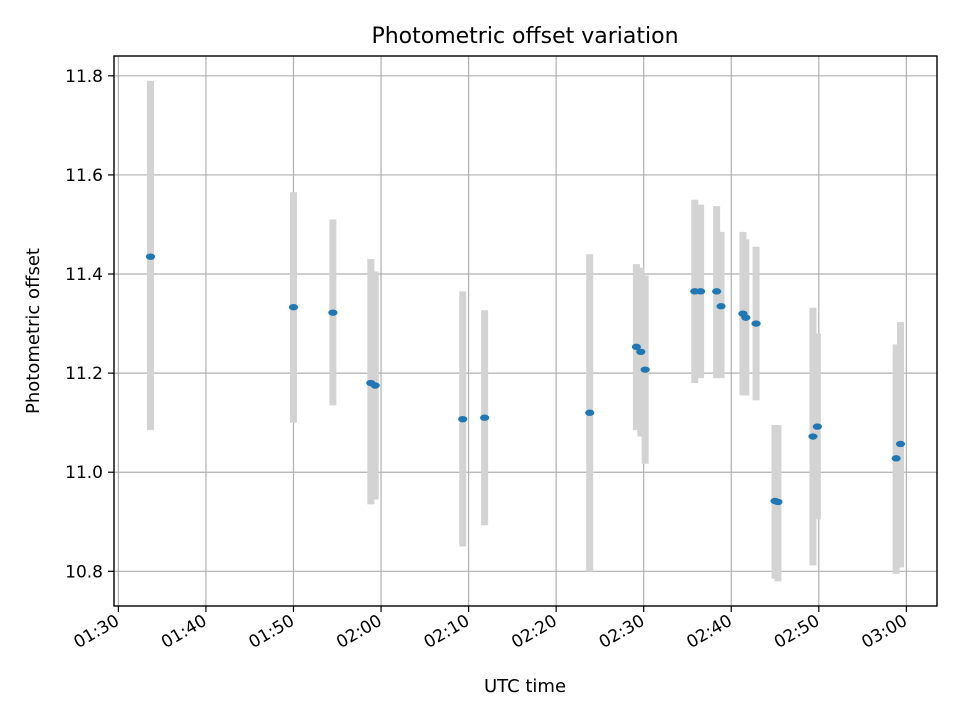  Describe the element at coordinates (272, 632) in the screenshot. I see `x-tick-label-2: 01:50` at that location.